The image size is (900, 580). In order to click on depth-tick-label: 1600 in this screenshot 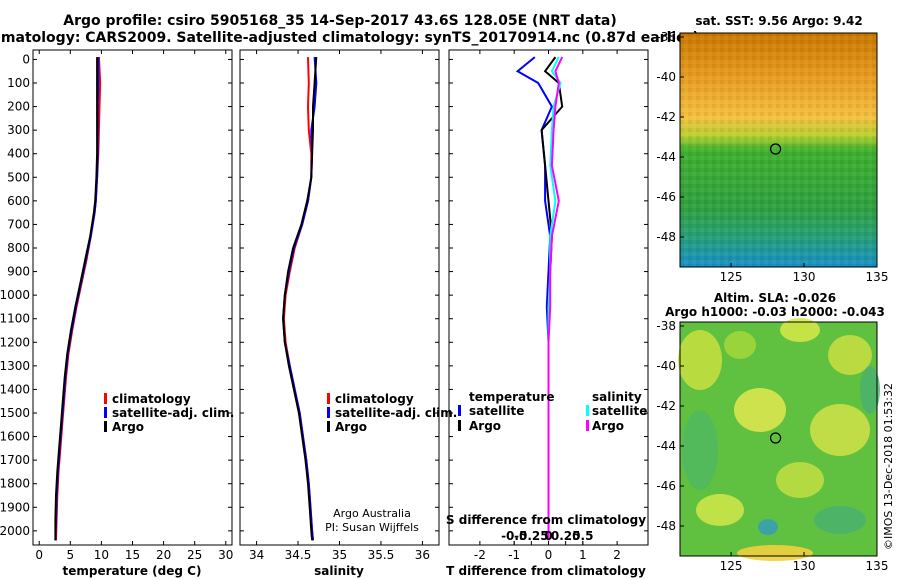, I will do `click(15, 437)`.